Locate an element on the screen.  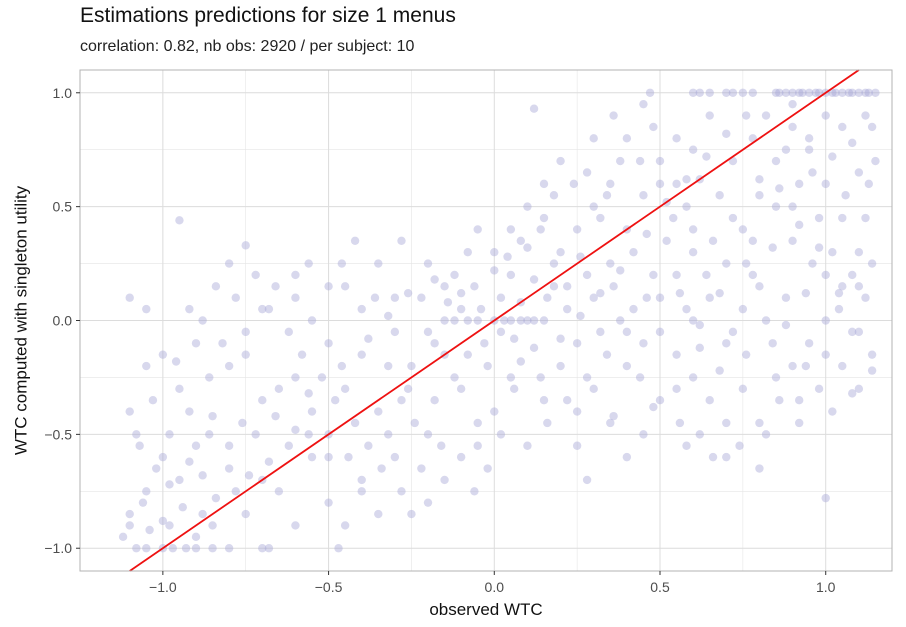
x-tick-label: −0.5 is located at coordinates (329, 587).